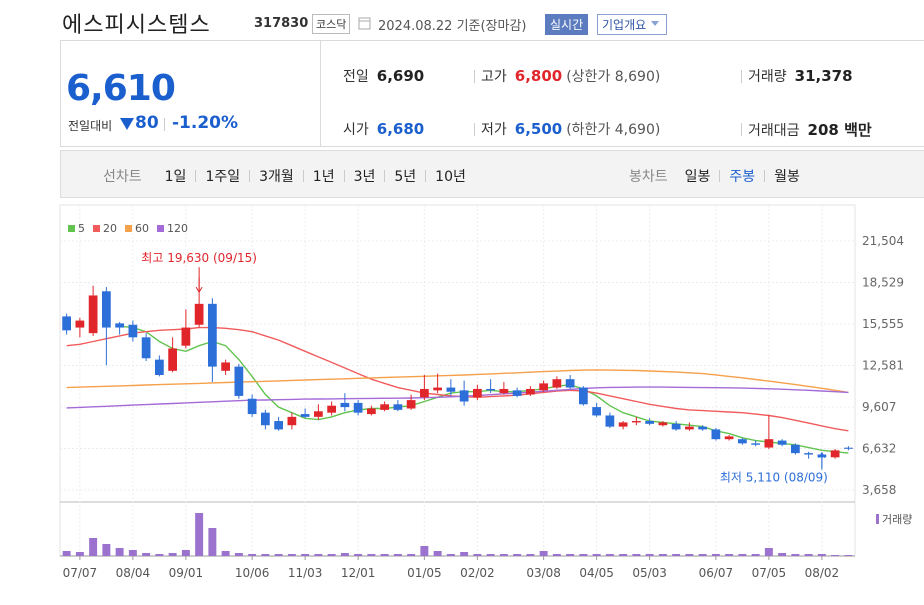 This screenshot has height=605, width=924. I want to click on item-label: 저가, so click(494, 130).